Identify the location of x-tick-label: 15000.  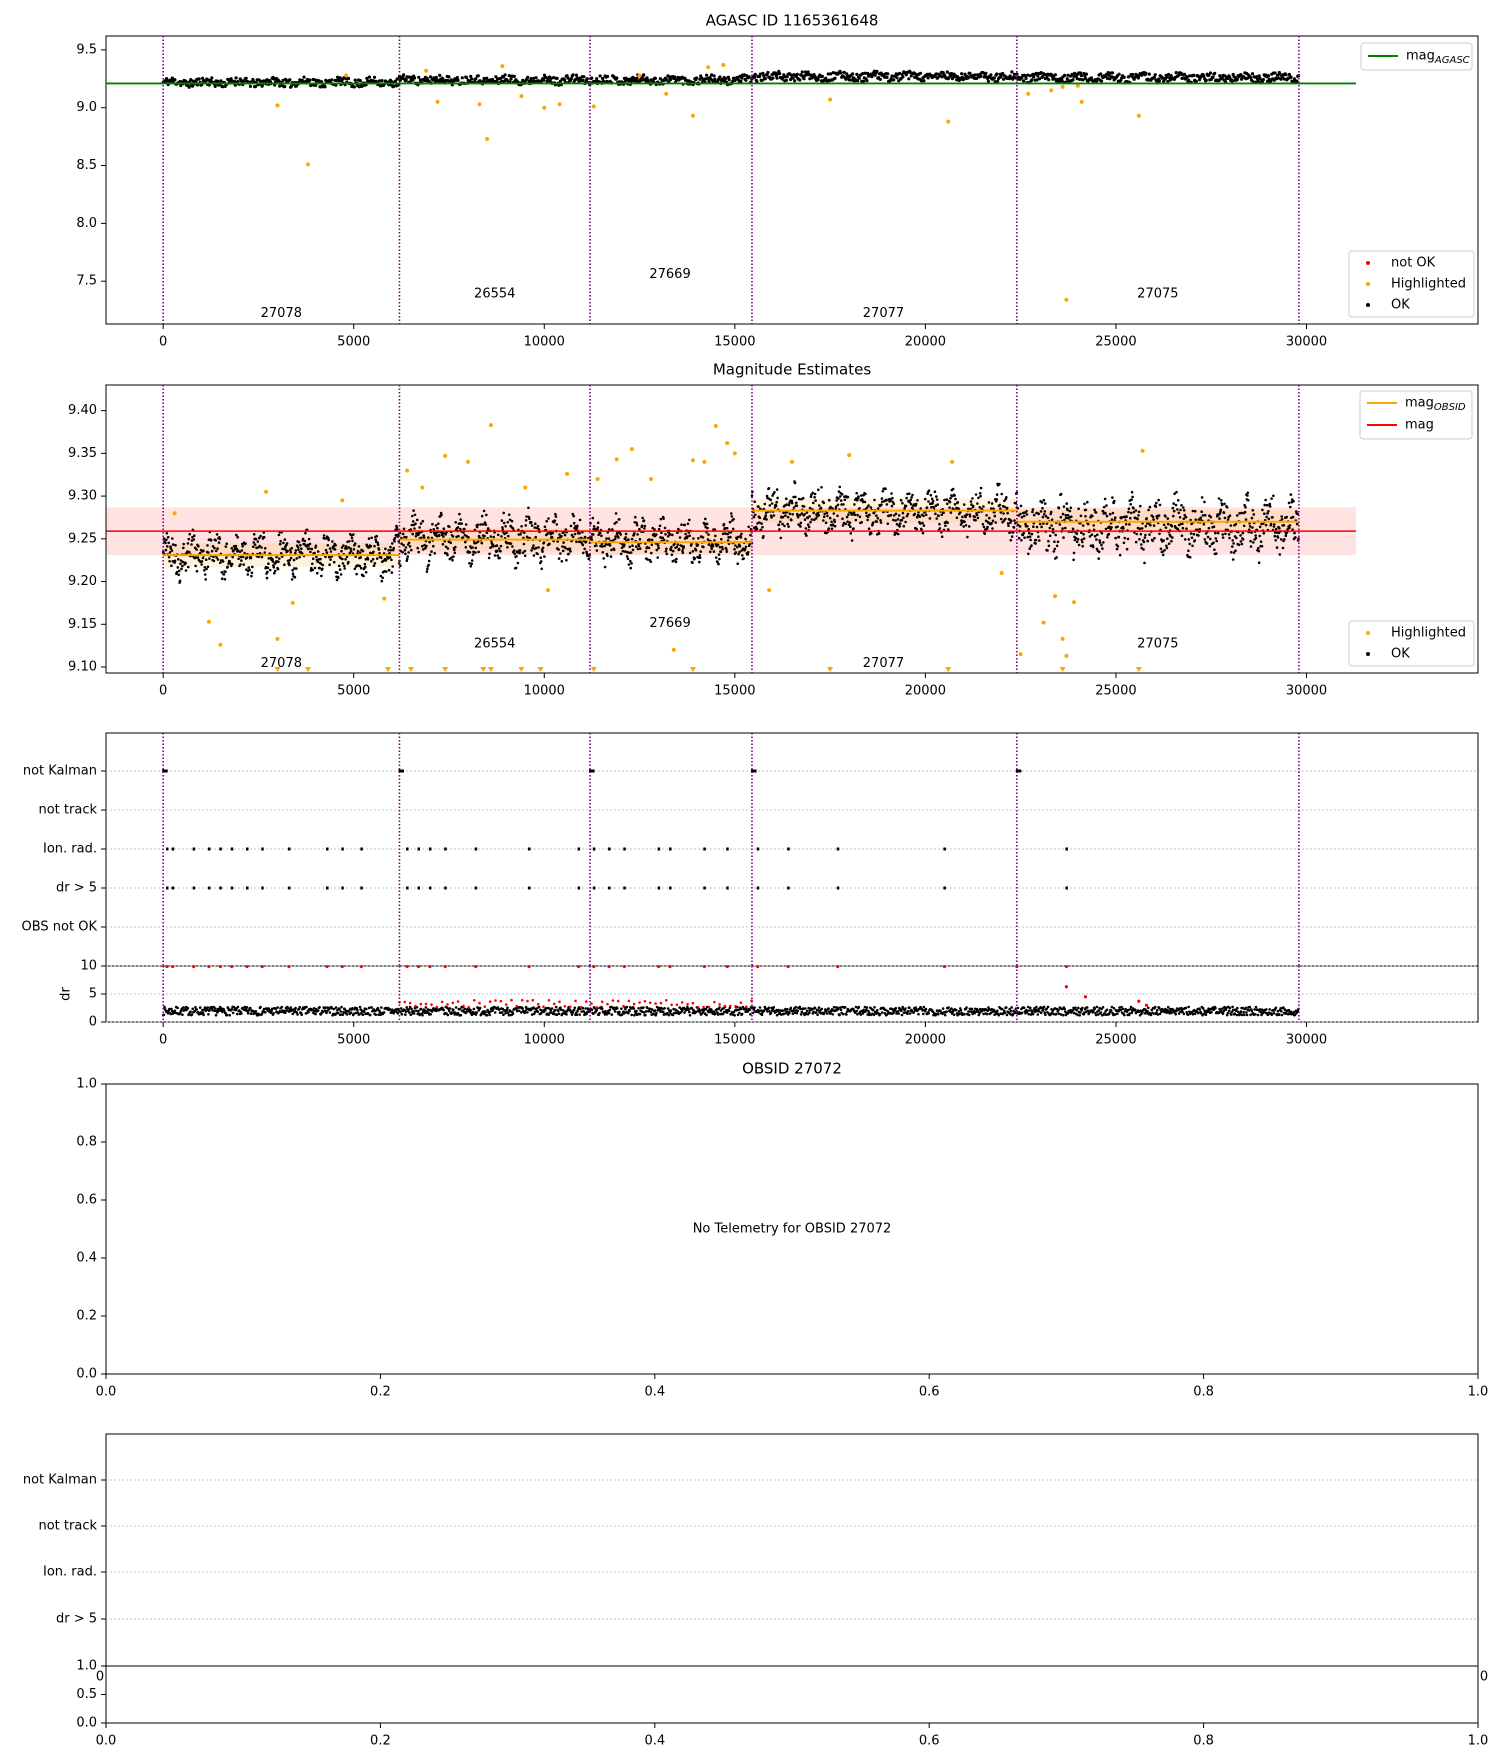
(734, 691).